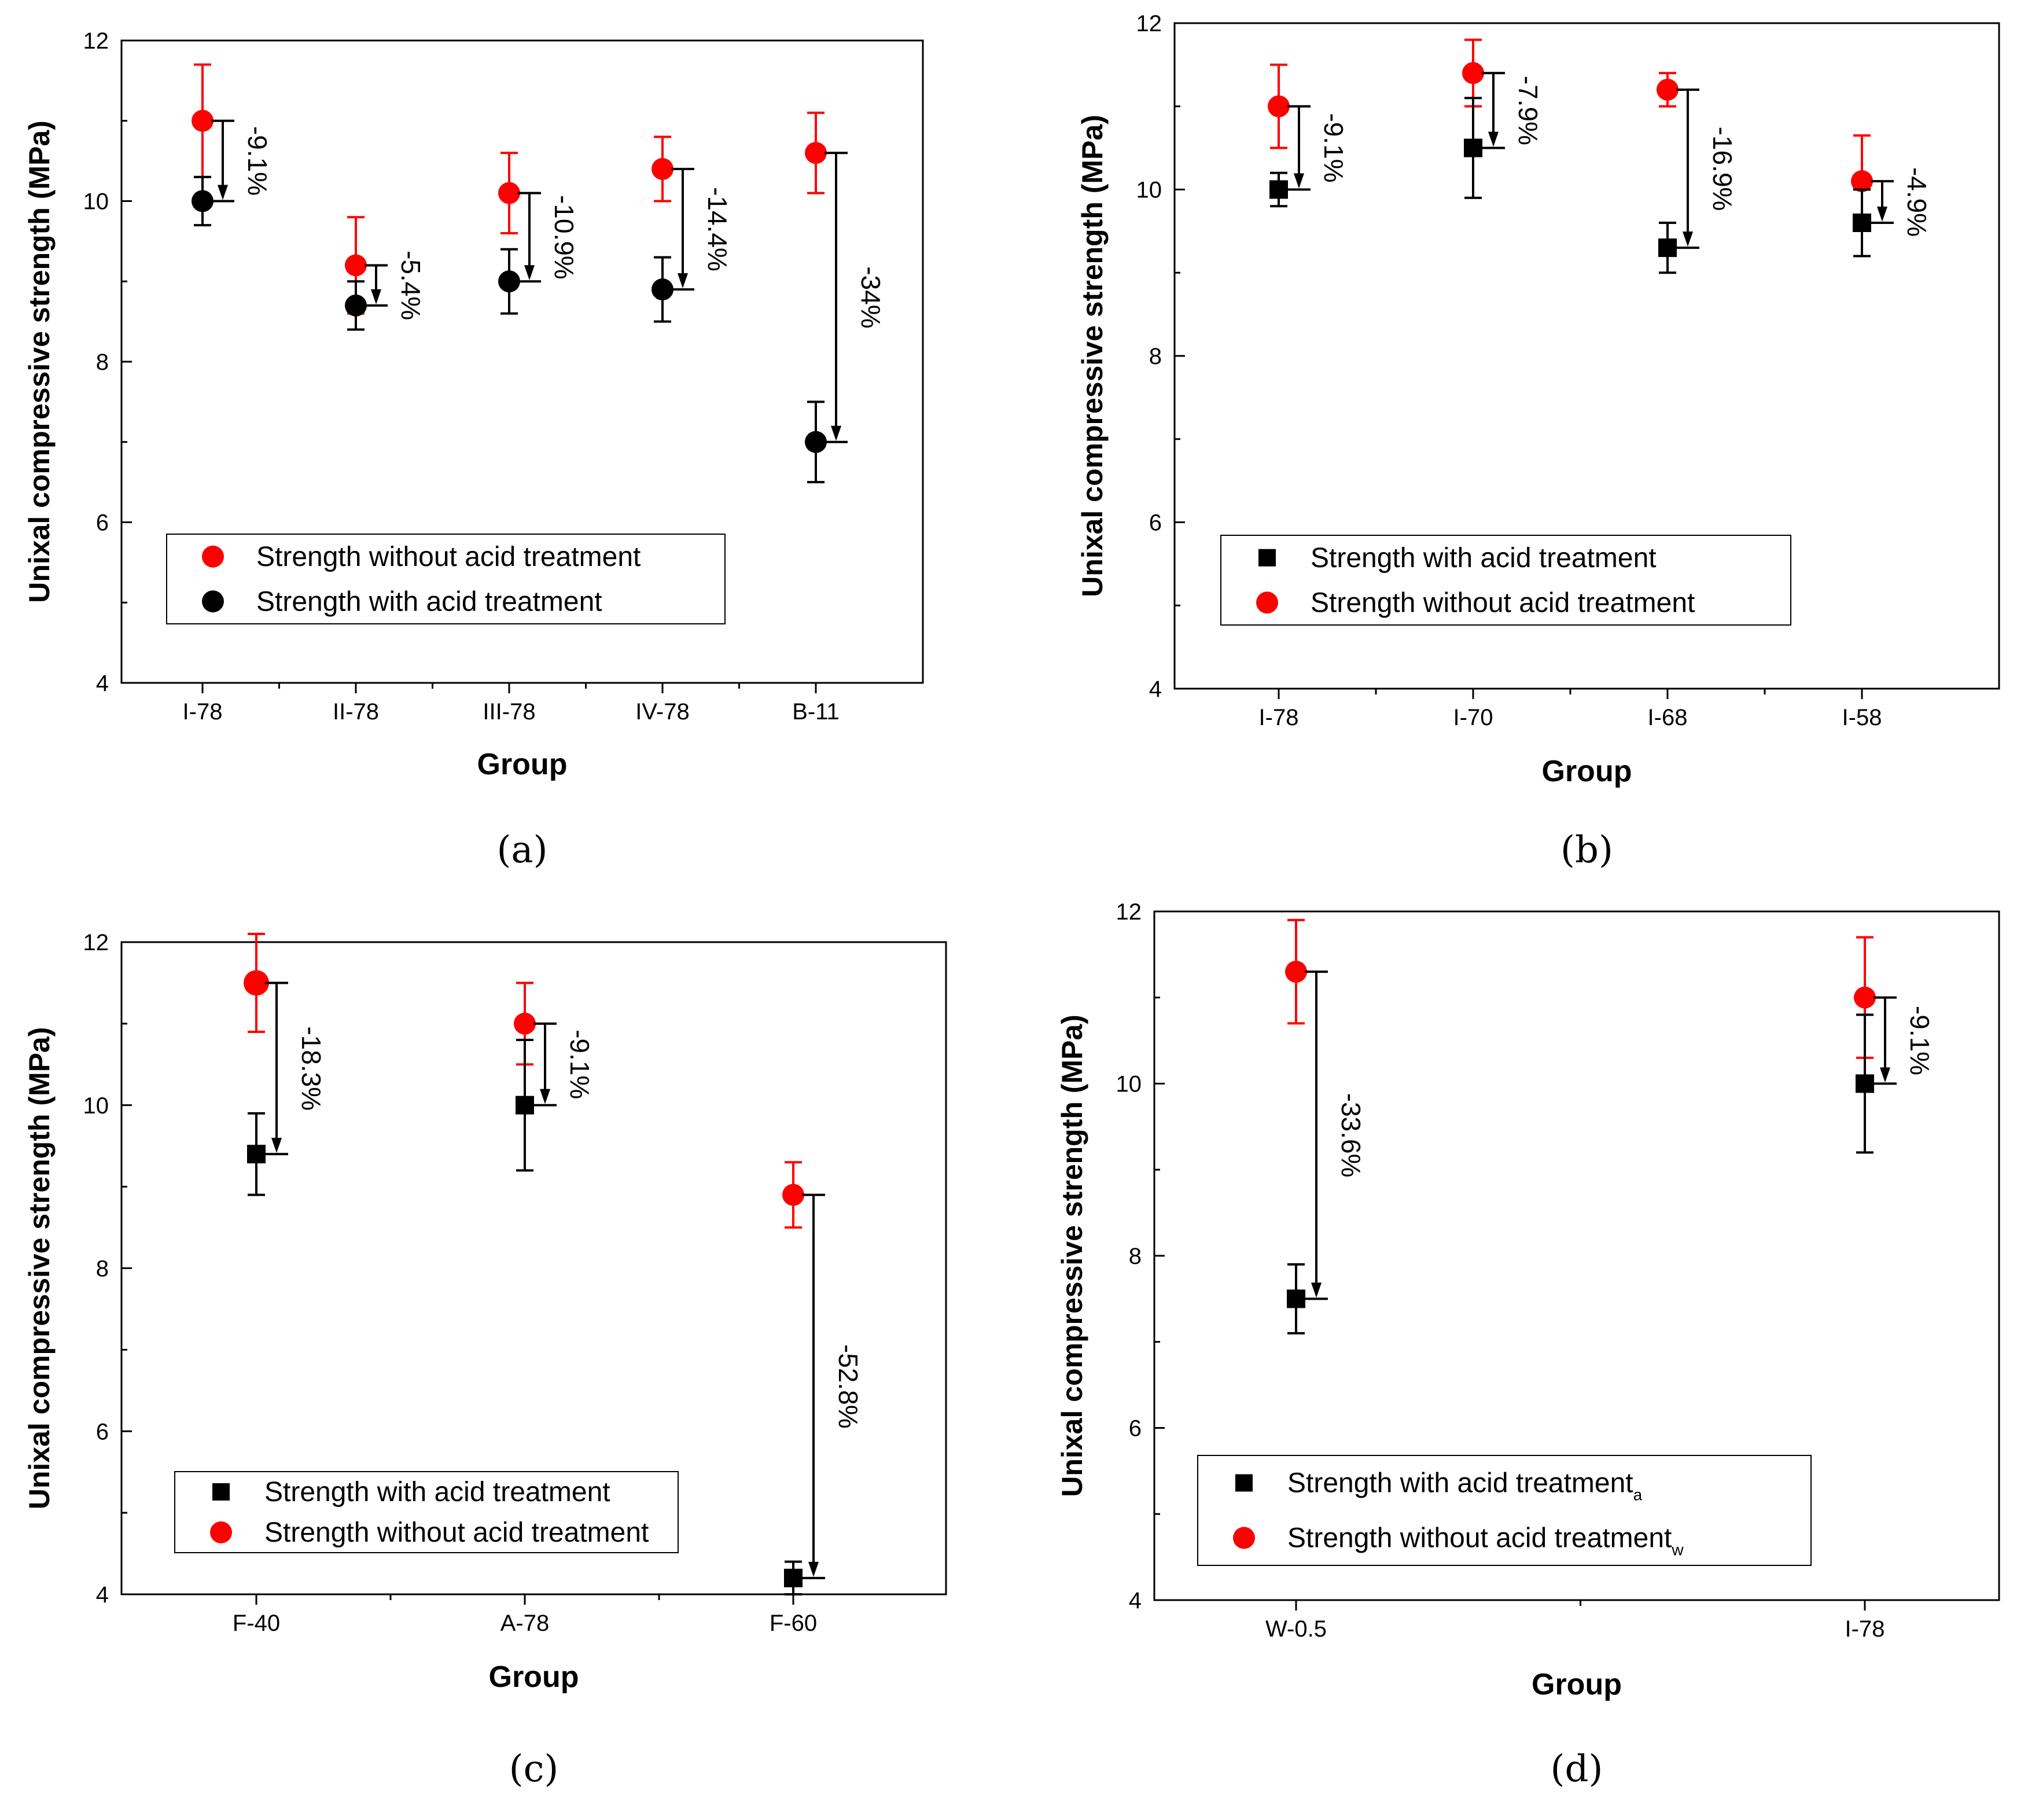 The width and height of the screenshot is (2017, 1820). What do you see at coordinates (256, 1623) in the screenshot?
I see `x-tick-label: F-40` at bounding box center [256, 1623].